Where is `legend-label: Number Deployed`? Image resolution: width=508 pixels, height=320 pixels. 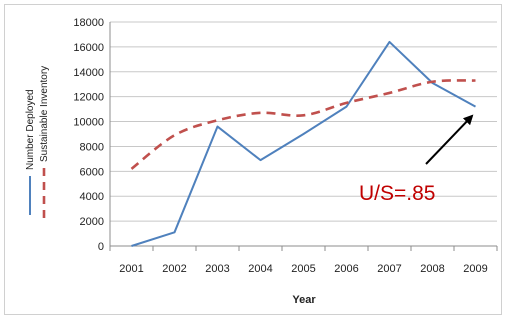 legend-label: Number Deployed is located at coordinates (30, 129).